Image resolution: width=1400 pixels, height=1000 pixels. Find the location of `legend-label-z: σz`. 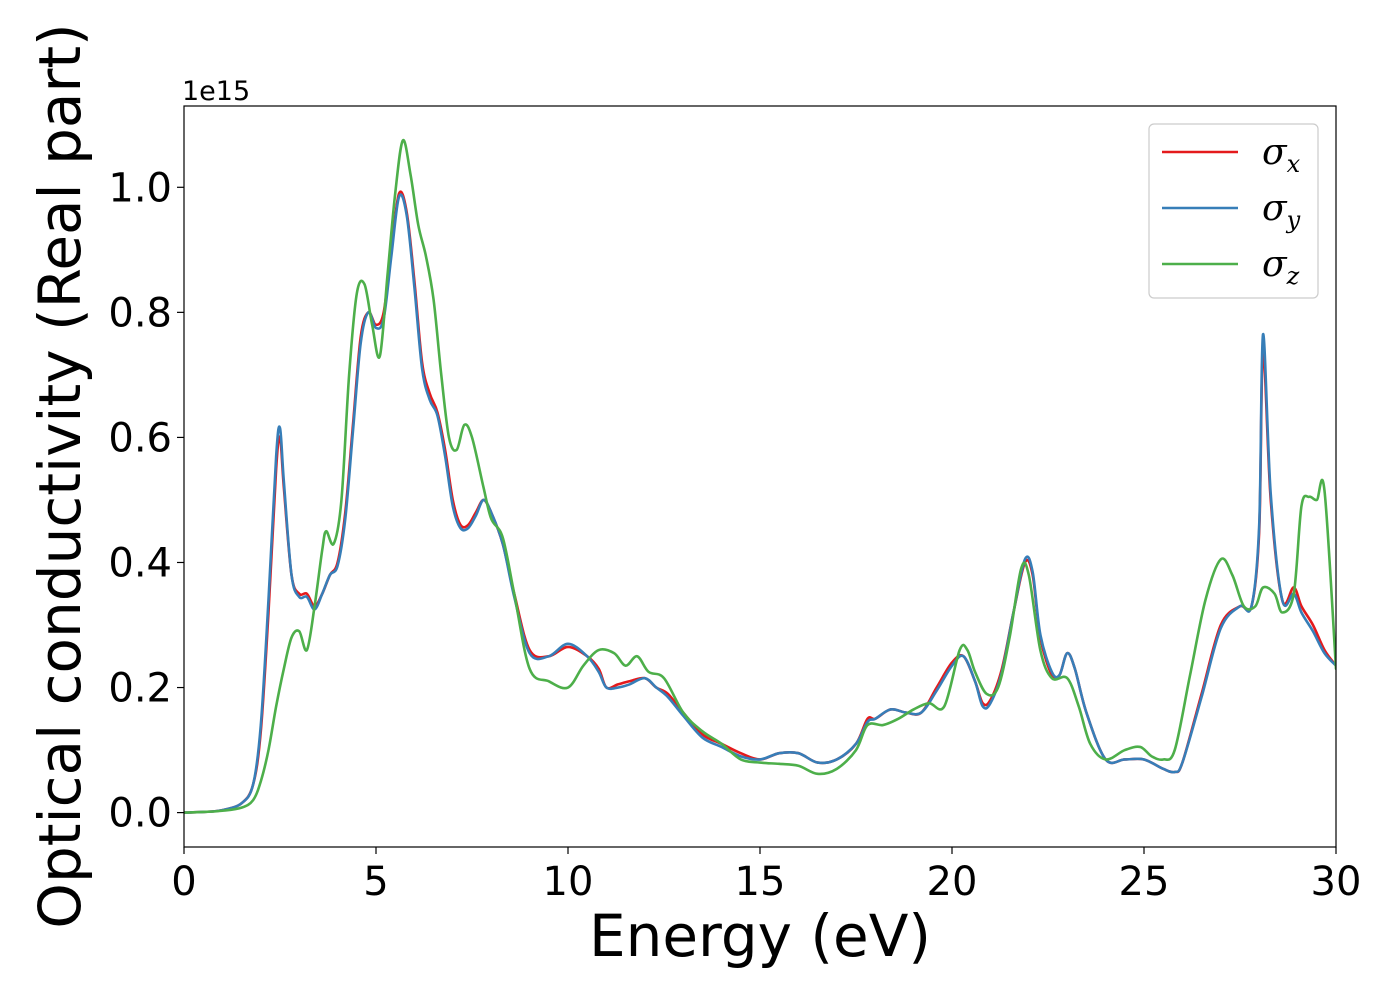

legend-label-z: σz is located at coordinates (1281, 267).